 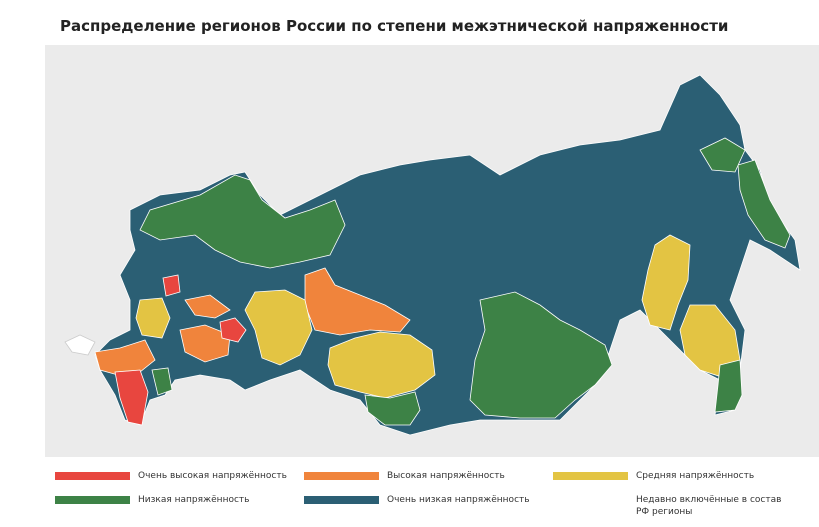 I want to click on legend-item: Недавно включённые в состав РФ регионы, so click(x=669, y=506).